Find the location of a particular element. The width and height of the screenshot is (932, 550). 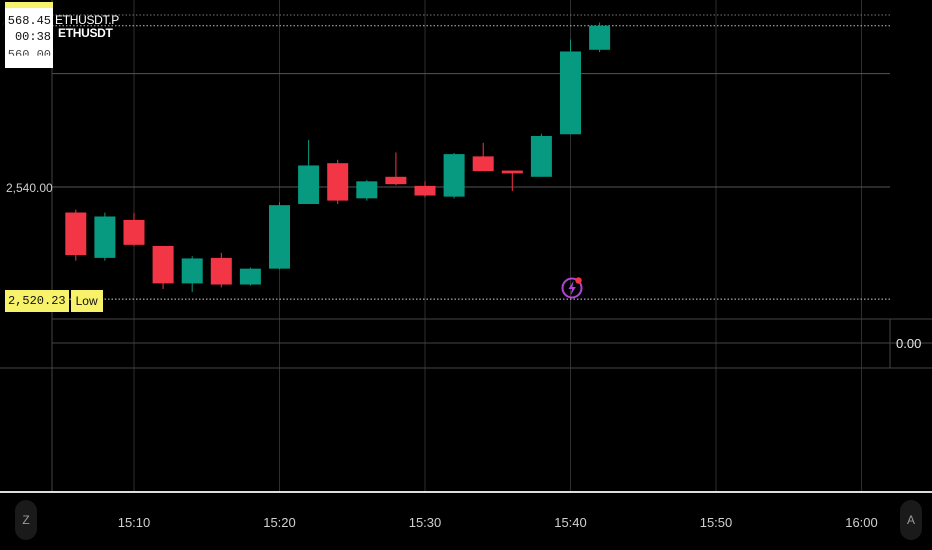

last-price-tag: 2,568.45 00:38 2,560.00 is located at coordinates (26, 35).